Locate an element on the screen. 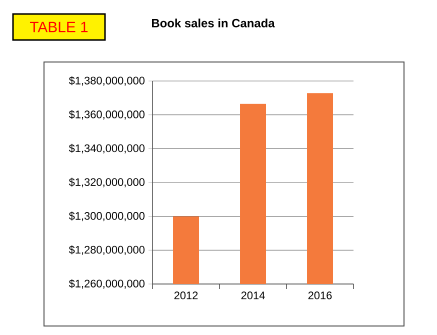 The height and width of the screenshot is (335, 437). x-tick-label: 2012 is located at coordinates (186, 296).